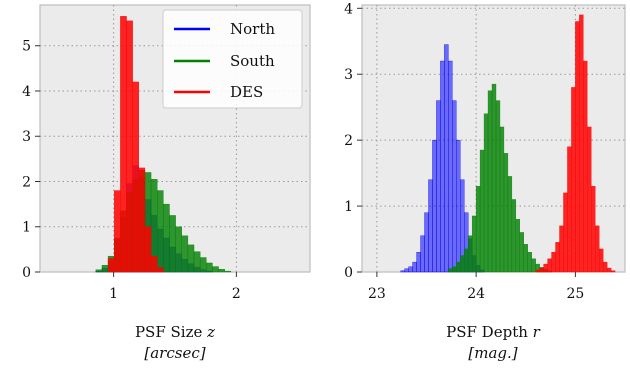 The image size is (630, 376). I want to click on y-tick-label: 5, so click(26, 47).